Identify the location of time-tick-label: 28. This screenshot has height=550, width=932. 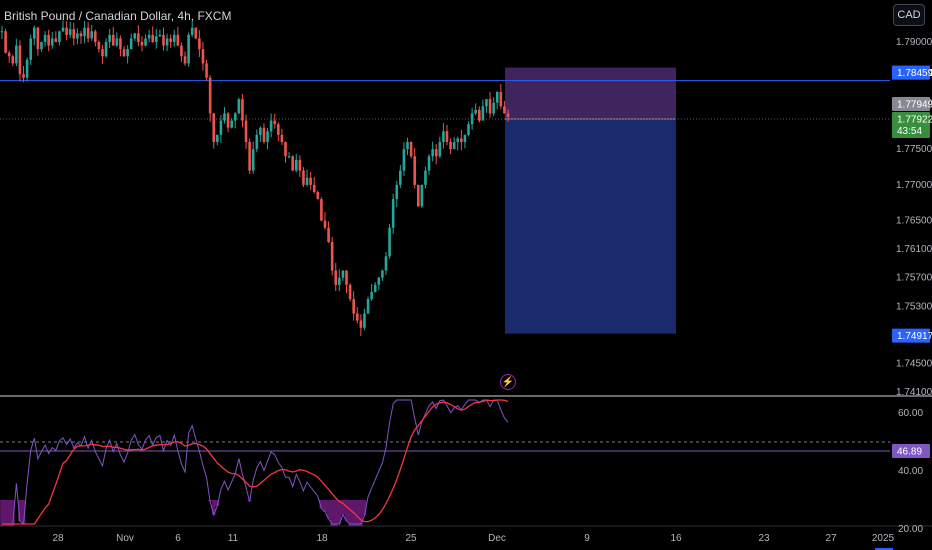
(58, 538).